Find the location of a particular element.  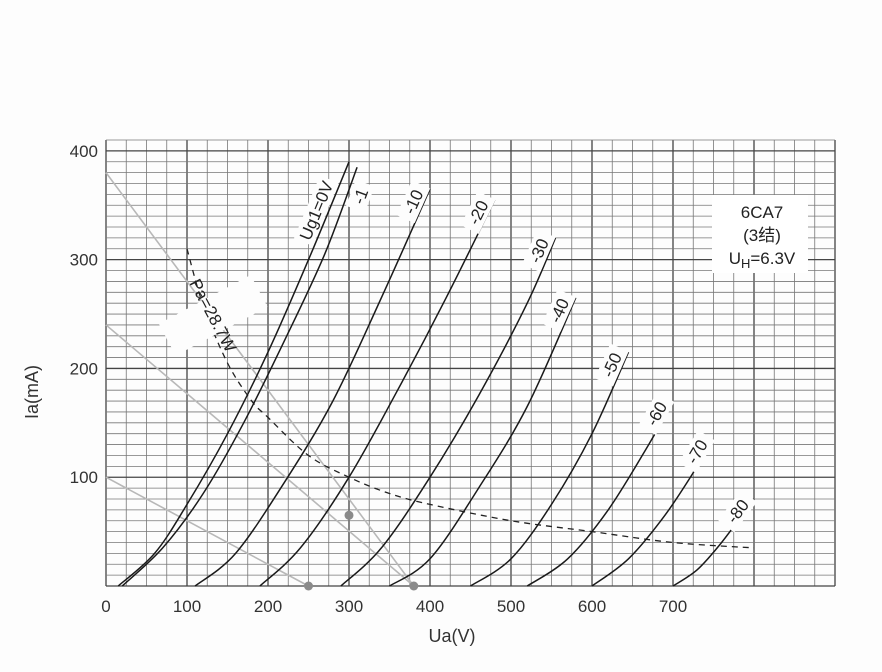

info-heater-voltage: UH=6.3V is located at coordinates (762, 260).